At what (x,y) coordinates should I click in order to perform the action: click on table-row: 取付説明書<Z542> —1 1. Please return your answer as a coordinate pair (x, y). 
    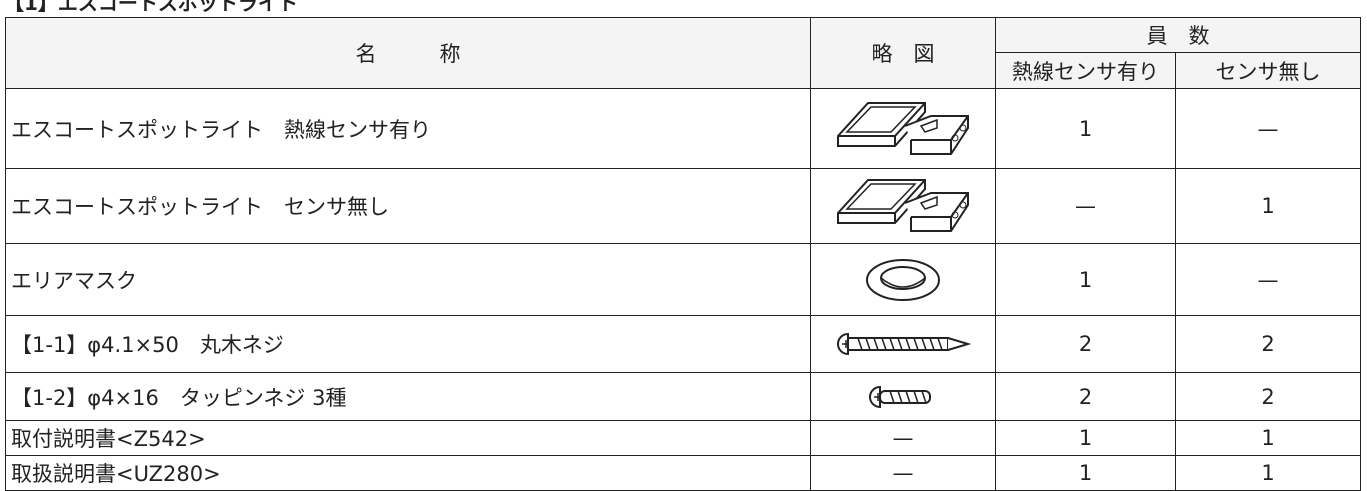
    Looking at the image, I should click on (683, 438).